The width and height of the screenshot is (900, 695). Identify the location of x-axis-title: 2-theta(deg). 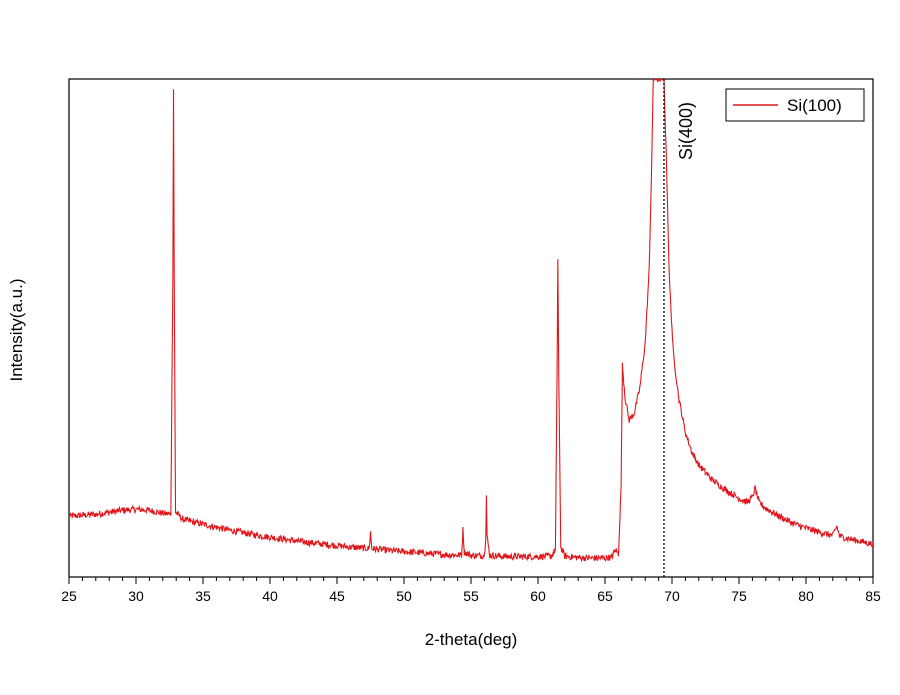
(471, 639).